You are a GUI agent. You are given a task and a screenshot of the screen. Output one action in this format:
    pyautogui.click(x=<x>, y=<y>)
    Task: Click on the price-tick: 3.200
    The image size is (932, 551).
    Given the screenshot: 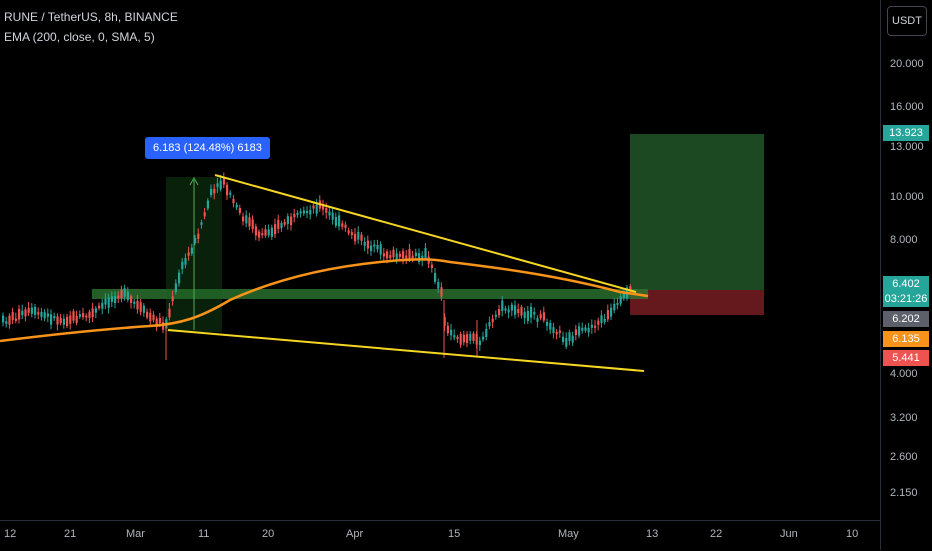 What is the action you would take?
    pyautogui.click(x=904, y=418)
    